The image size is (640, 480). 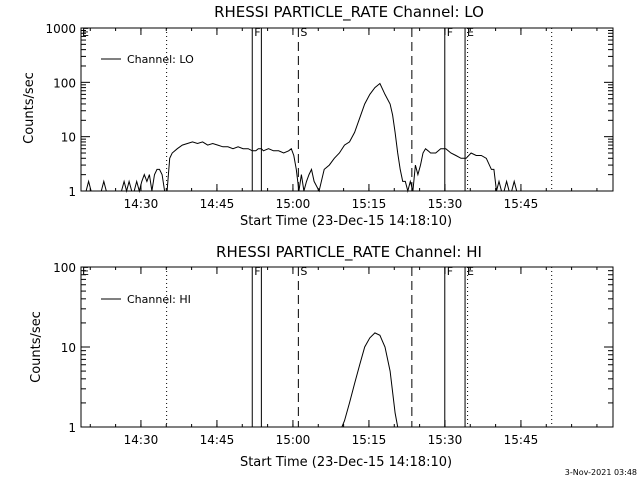 I want to click on series-group, so click(x=370, y=380).